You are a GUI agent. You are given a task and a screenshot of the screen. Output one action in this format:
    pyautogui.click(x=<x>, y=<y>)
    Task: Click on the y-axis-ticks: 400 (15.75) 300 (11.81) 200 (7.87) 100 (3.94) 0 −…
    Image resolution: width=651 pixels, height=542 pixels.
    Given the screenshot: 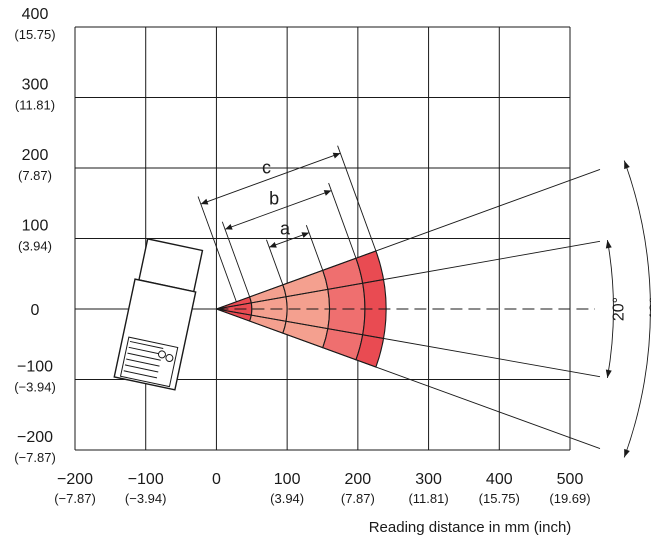 What is the action you would take?
    pyautogui.click(x=35, y=235)
    